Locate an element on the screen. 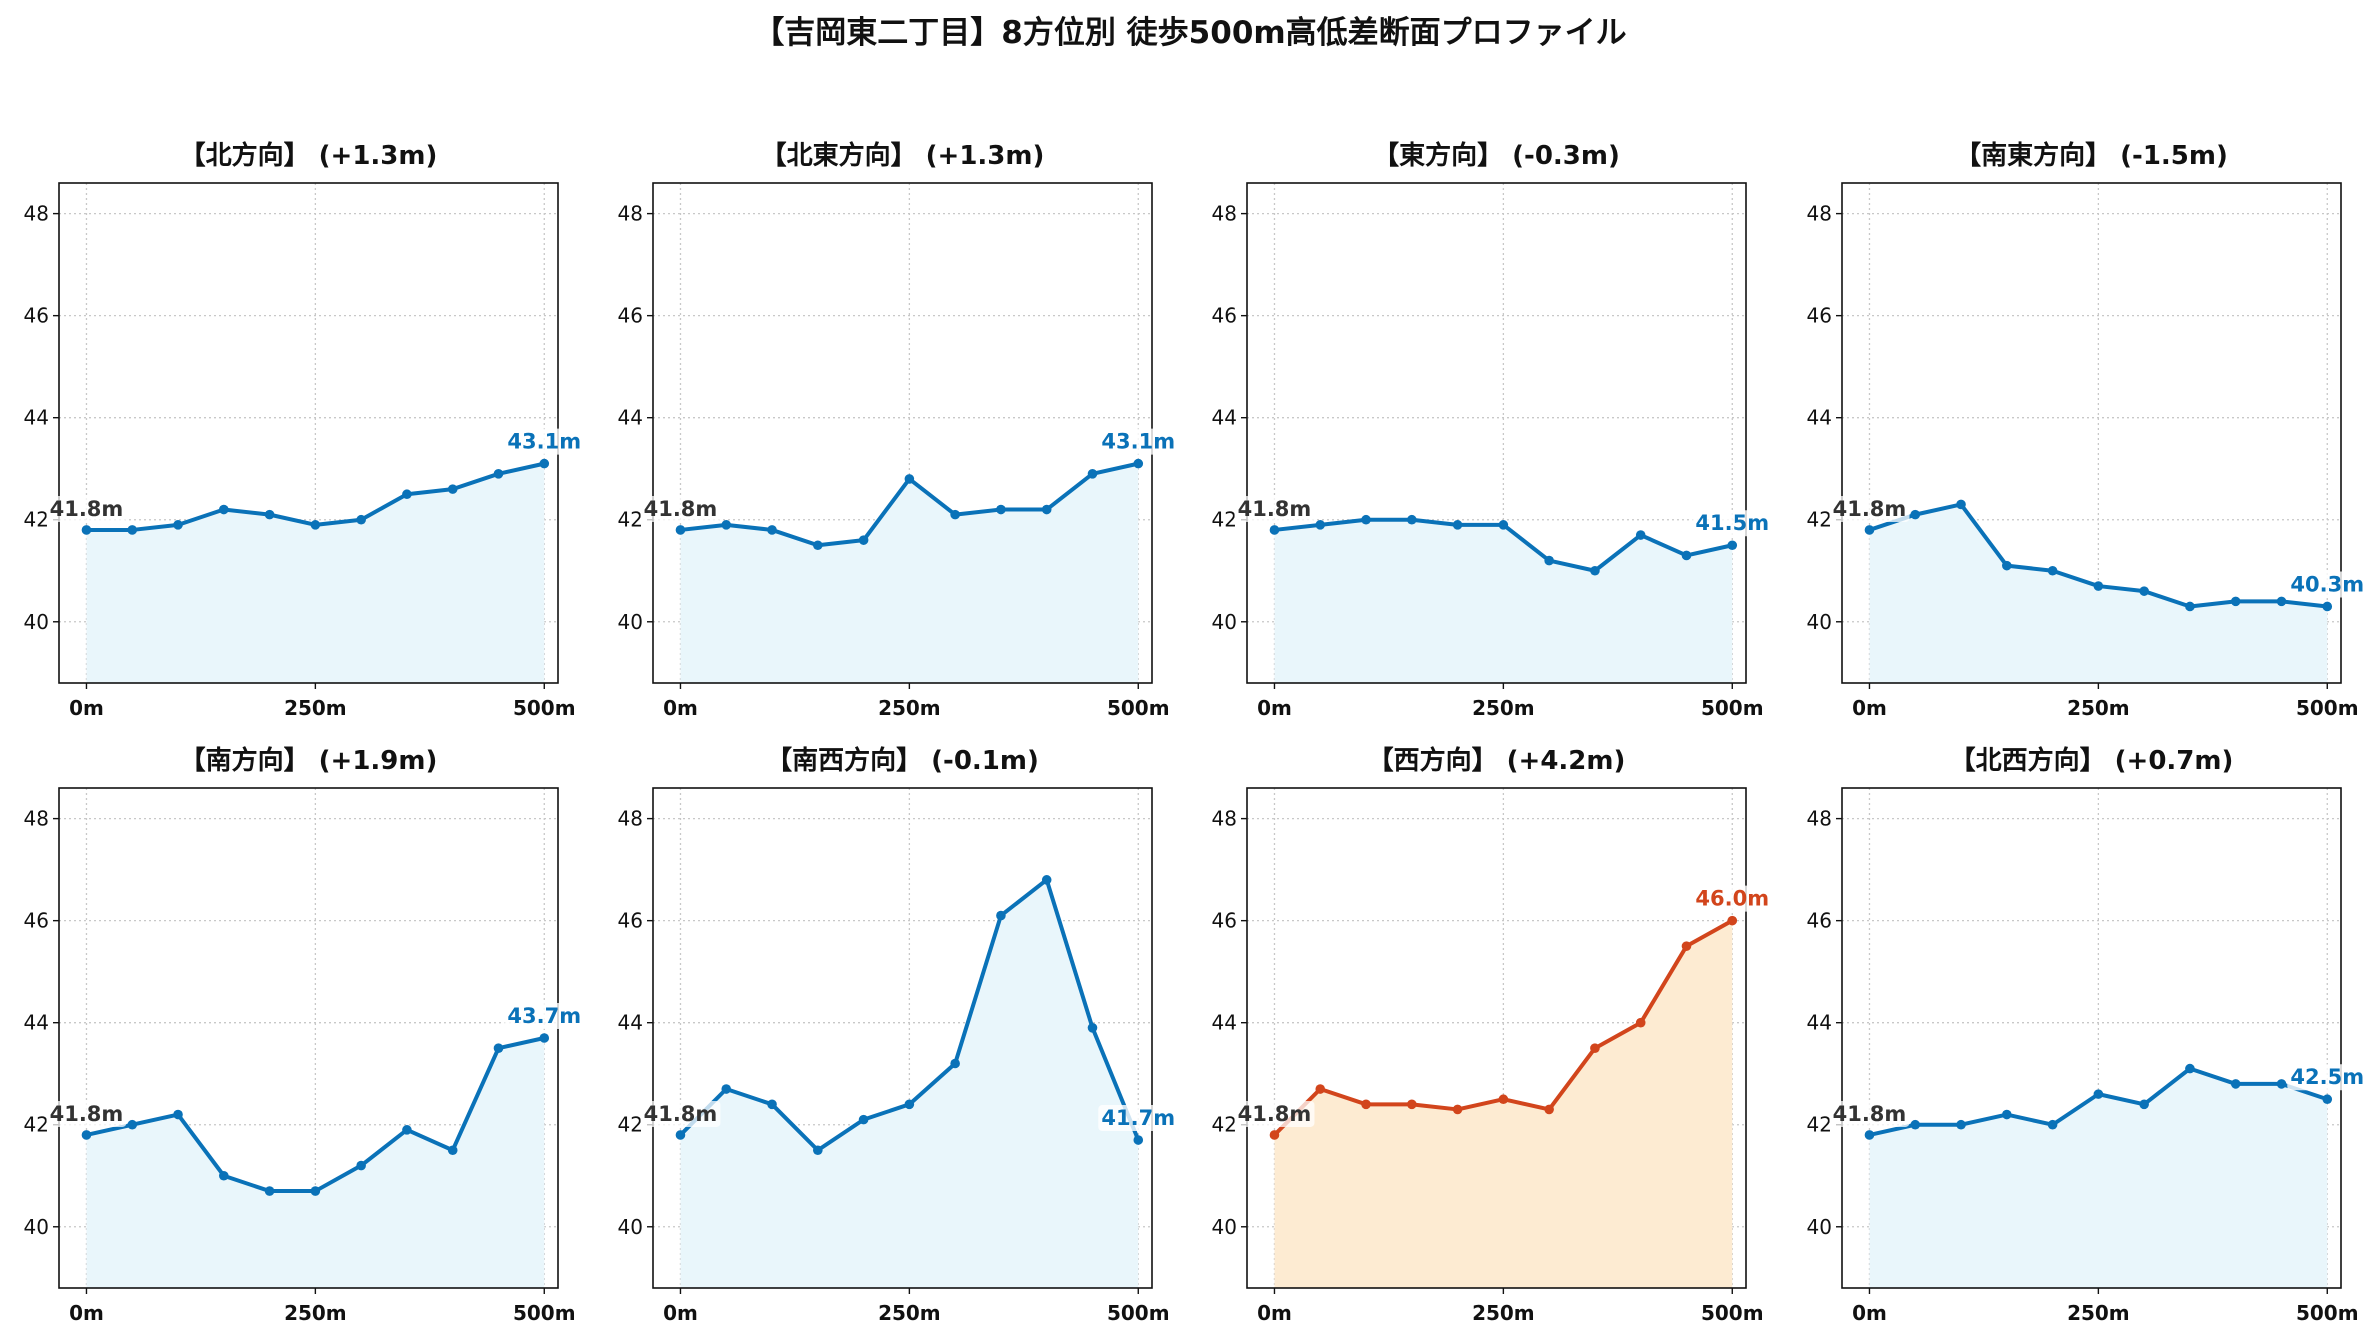 Image resolution: width=2380 pixels, height=1340 pixels. end-elevation-label: 41.7m is located at coordinates (1138, 1118).